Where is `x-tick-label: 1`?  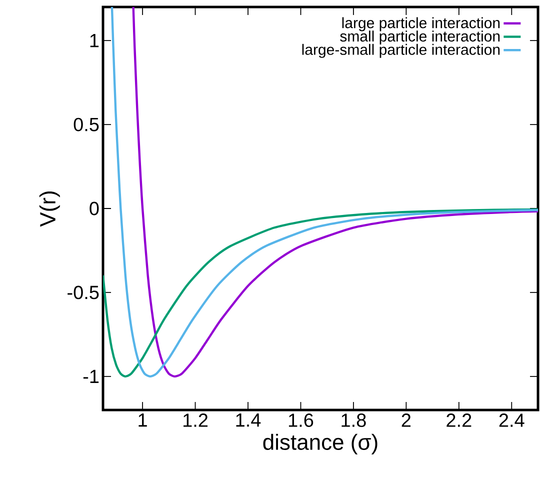
x-tick-label: 1 is located at coordinates (142, 420).